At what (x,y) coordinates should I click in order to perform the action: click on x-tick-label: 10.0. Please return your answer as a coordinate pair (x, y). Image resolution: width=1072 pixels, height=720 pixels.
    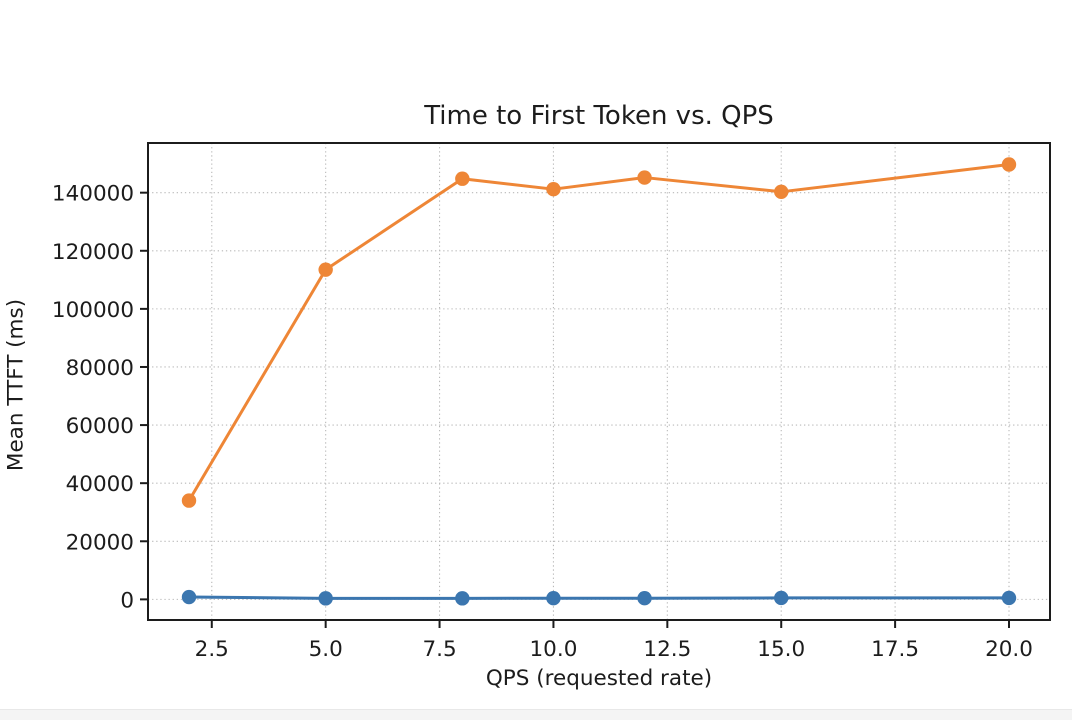
    Looking at the image, I should click on (554, 649).